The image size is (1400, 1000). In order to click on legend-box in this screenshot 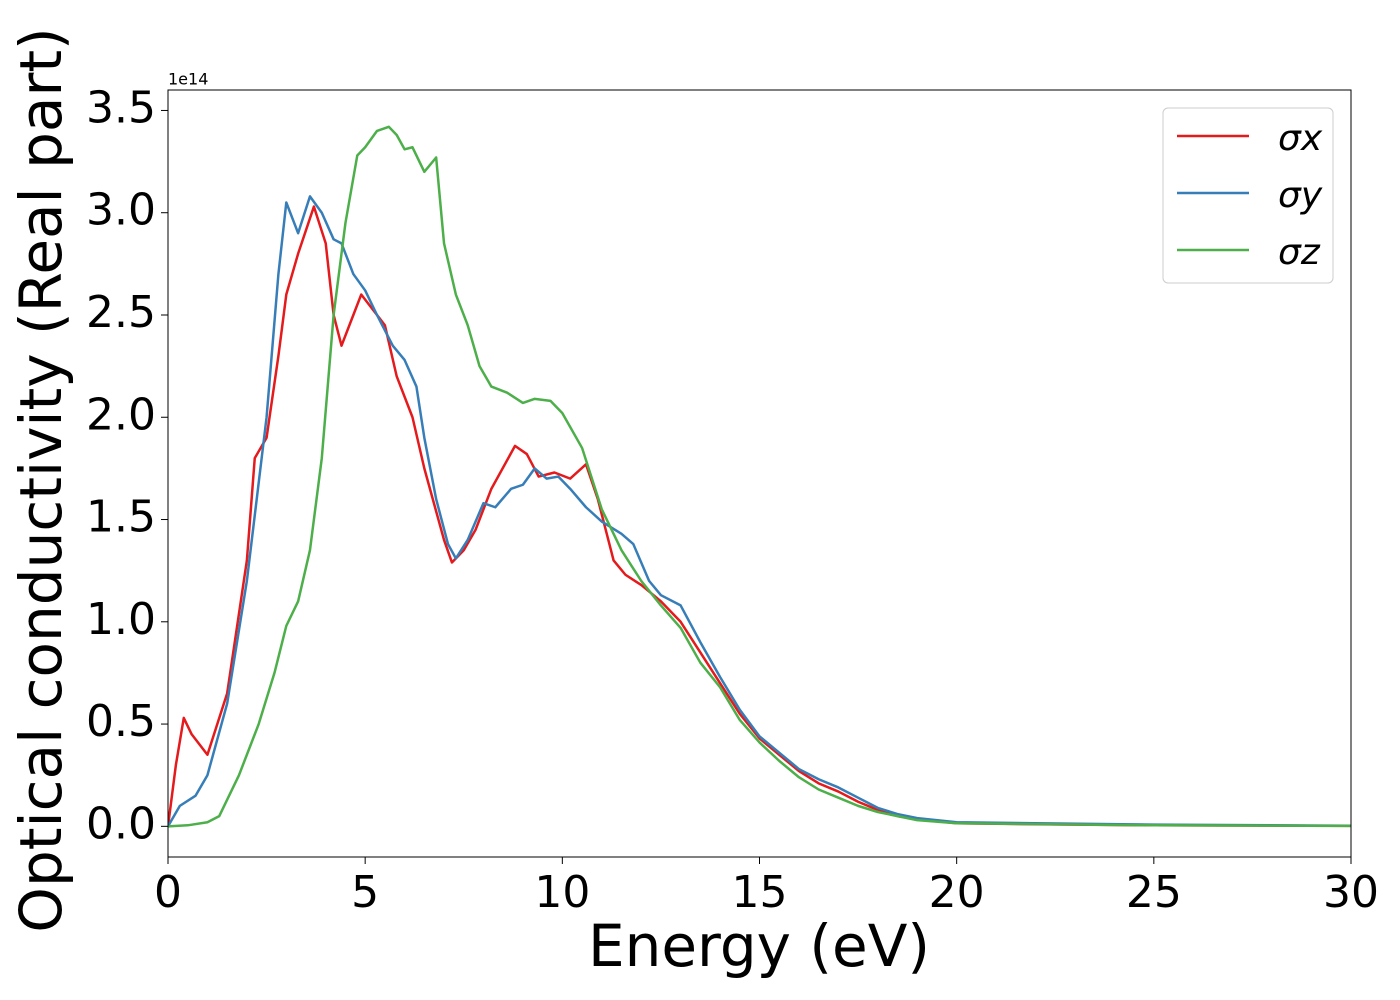, I will do `click(1248, 195)`.